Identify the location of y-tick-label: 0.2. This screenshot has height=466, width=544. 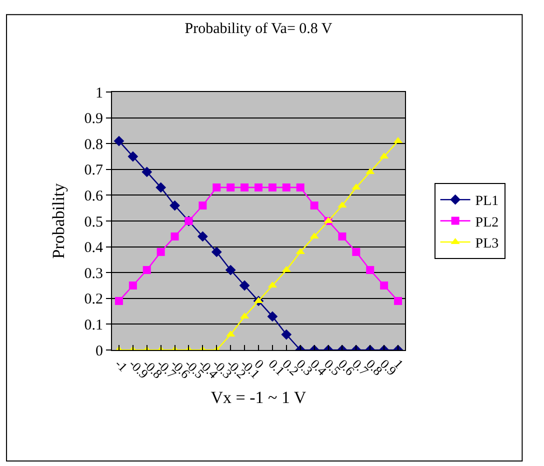
(93, 300).